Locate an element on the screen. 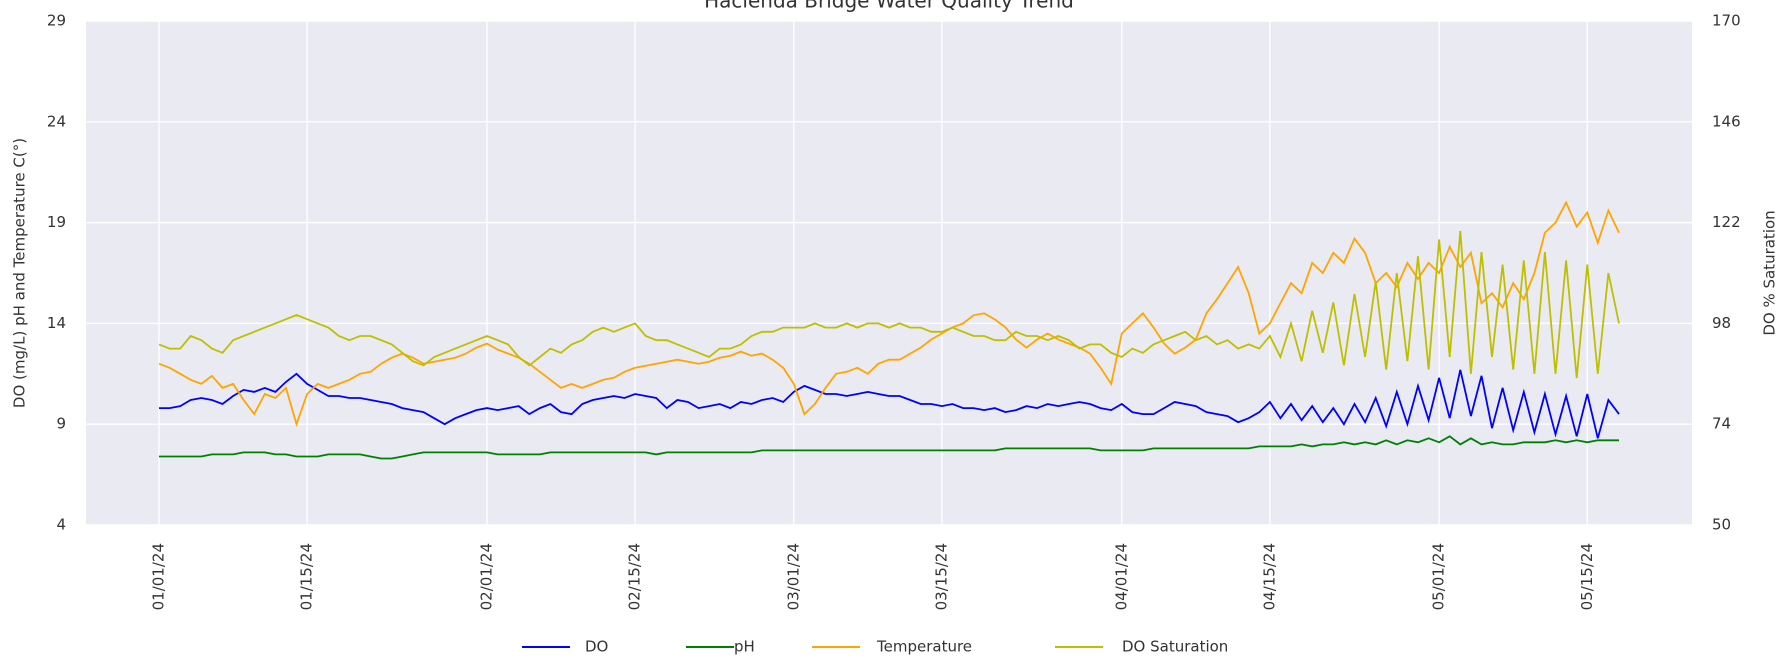 Image resolution: width=1789 pixels, height=661 pixels. legend-label: DO is located at coordinates (596, 647).